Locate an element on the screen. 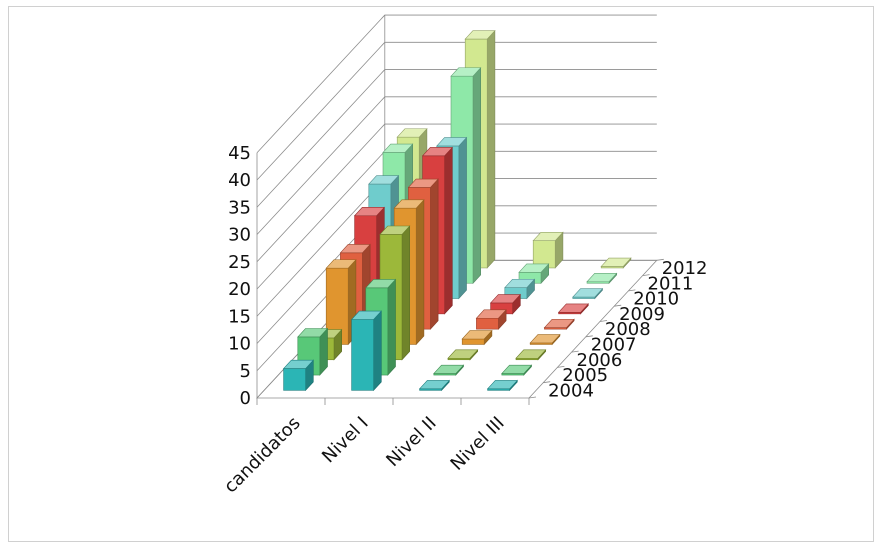  series-label-2011: 2011 is located at coordinates (671, 283).